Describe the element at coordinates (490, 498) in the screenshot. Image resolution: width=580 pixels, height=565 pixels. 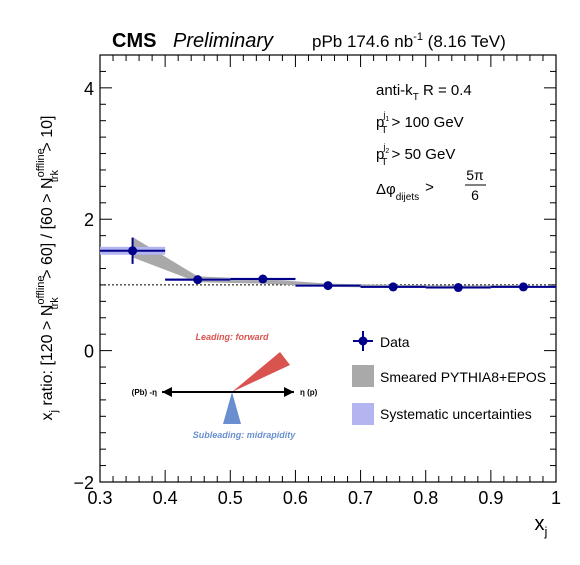
I see `x-tick-label: 0.9` at that location.